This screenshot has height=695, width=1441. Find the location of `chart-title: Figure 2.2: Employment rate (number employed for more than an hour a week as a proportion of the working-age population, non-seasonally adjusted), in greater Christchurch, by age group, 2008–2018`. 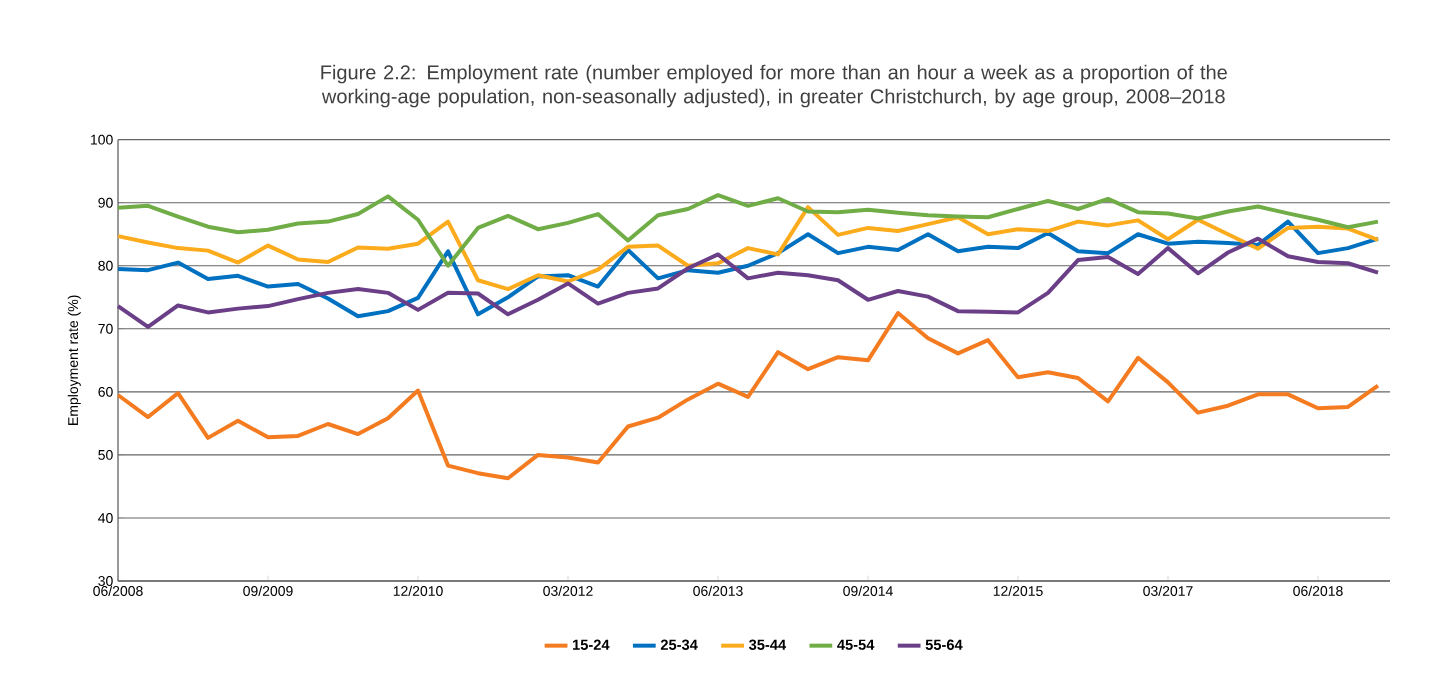

chart-title: Figure 2.2: Employment rate (number employed for more than an hour a week as a proportion of the working-age population, non-seasonally adjusted), in greater Christchurch, by age group, 2008–2018 is located at coordinates (774, 86).